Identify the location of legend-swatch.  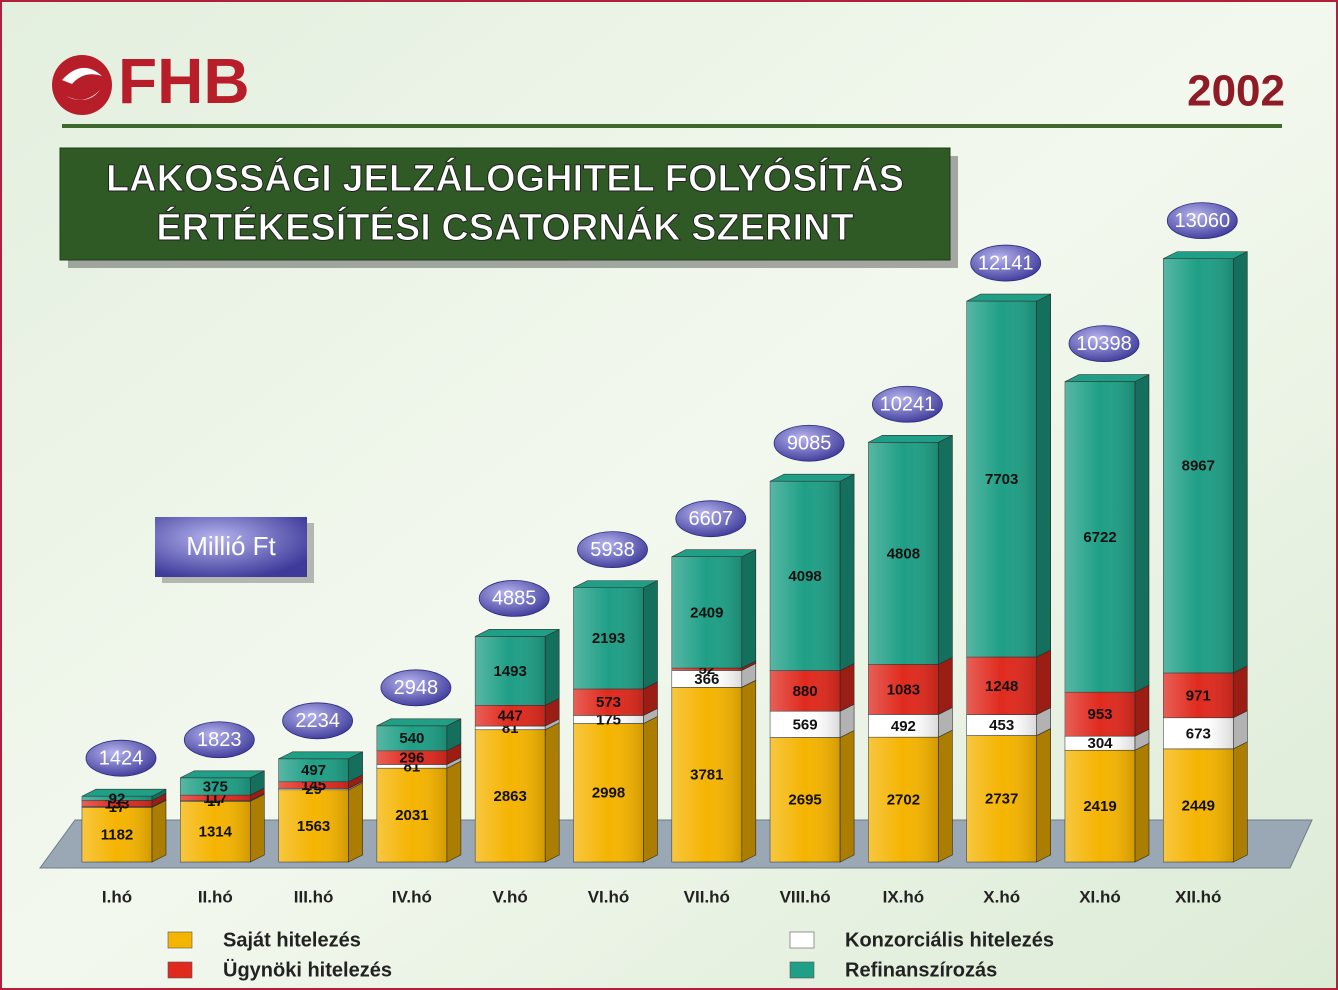
(180, 940).